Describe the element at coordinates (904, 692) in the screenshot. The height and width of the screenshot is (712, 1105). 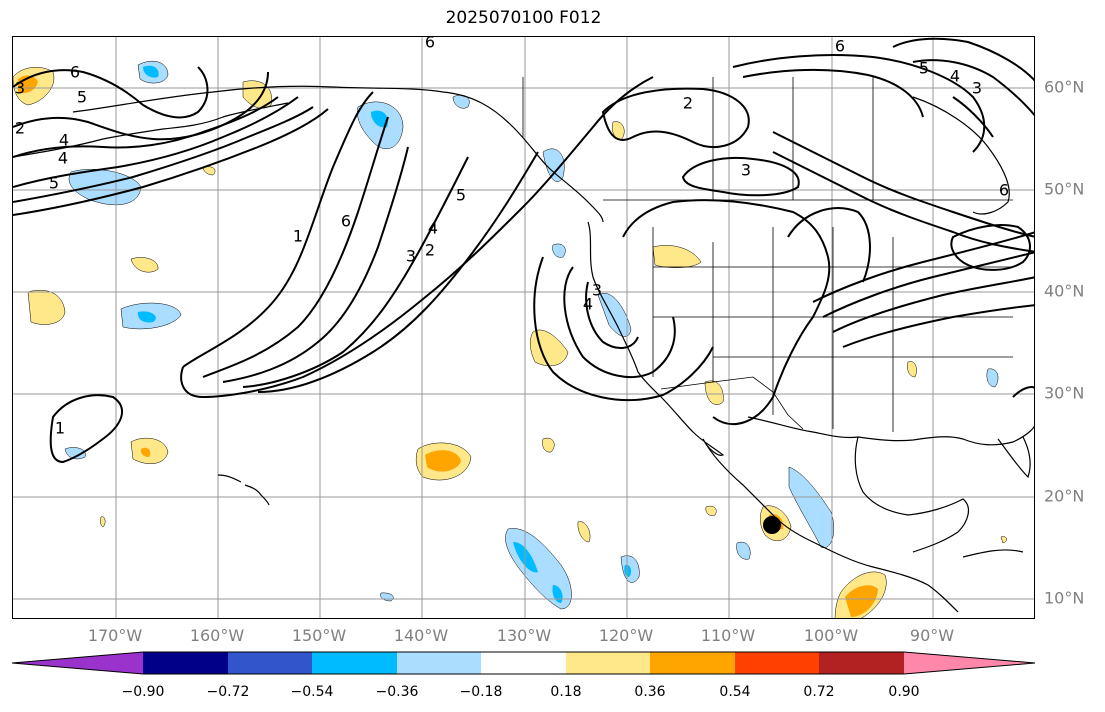
I see `colorbar-tick-label: 0.90` at that location.